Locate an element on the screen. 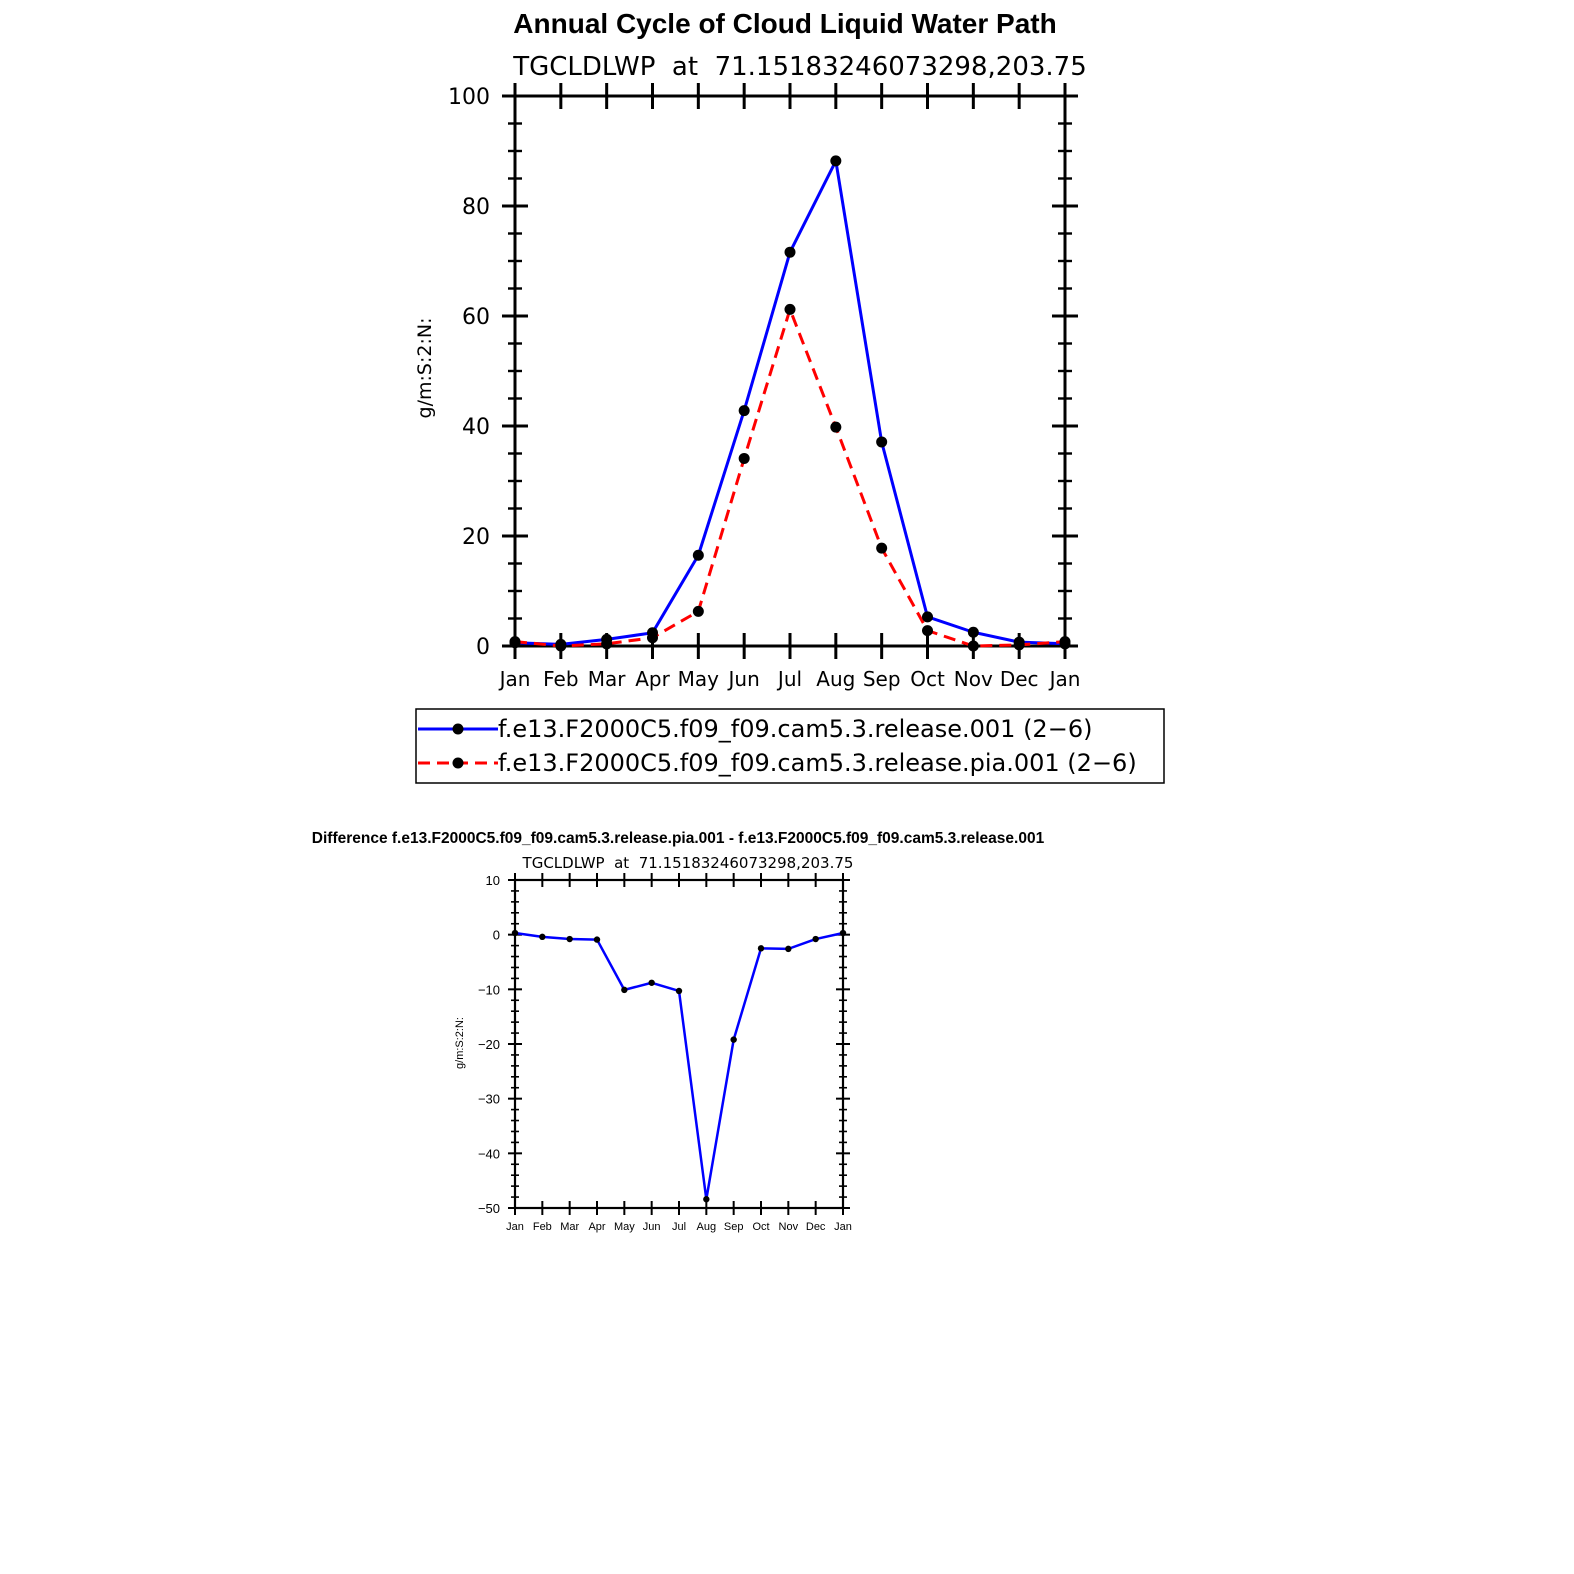 The image size is (1574, 1574). y-tick-labels: 0 20 40 60 80 100 is located at coordinates (469, 372).